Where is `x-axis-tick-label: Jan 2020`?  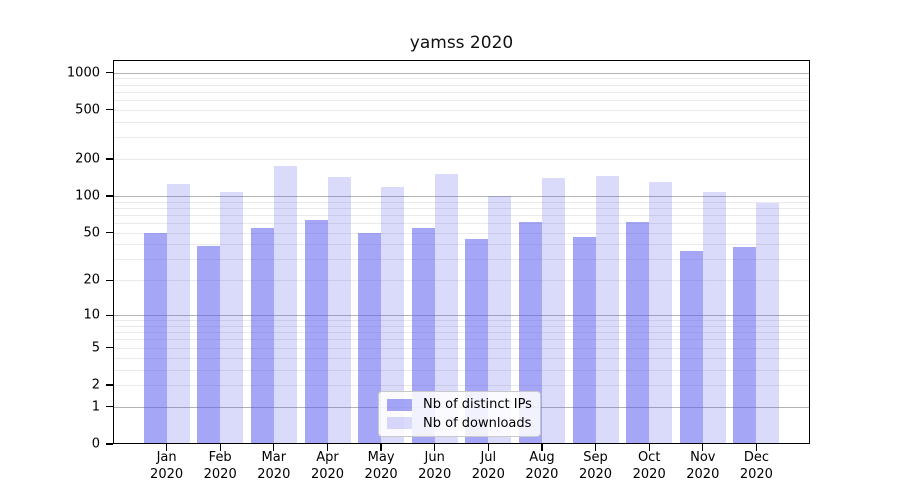
x-axis-tick-label: Jan 2020 is located at coordinates (167, 466).